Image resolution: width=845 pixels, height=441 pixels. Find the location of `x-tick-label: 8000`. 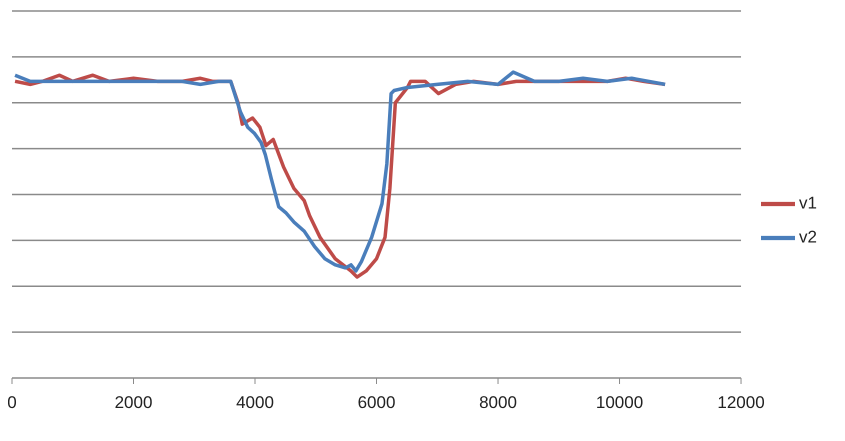

x-tick-label: 8000 is located at coordinates (498, 402).